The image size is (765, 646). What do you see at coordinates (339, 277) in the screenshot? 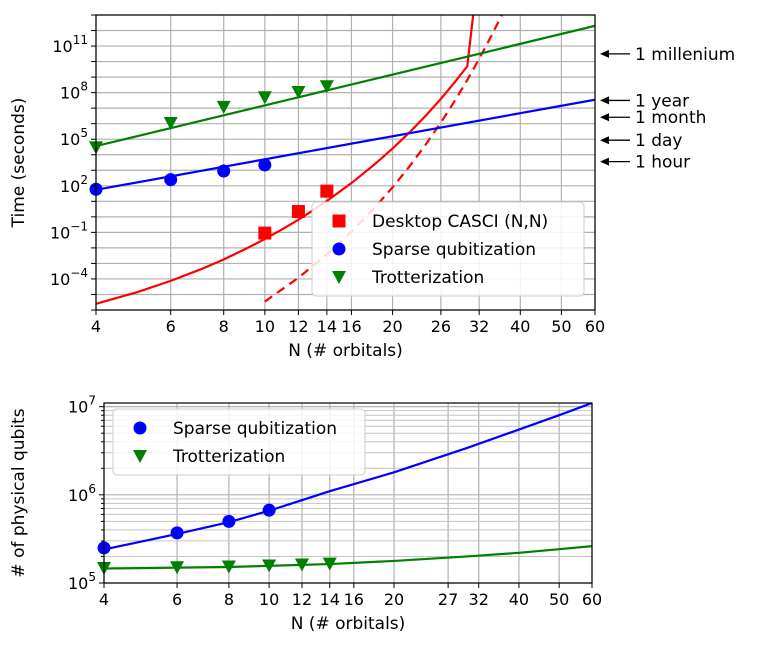
I see `legend-marker-triangle` at bounding box center [339, 277].